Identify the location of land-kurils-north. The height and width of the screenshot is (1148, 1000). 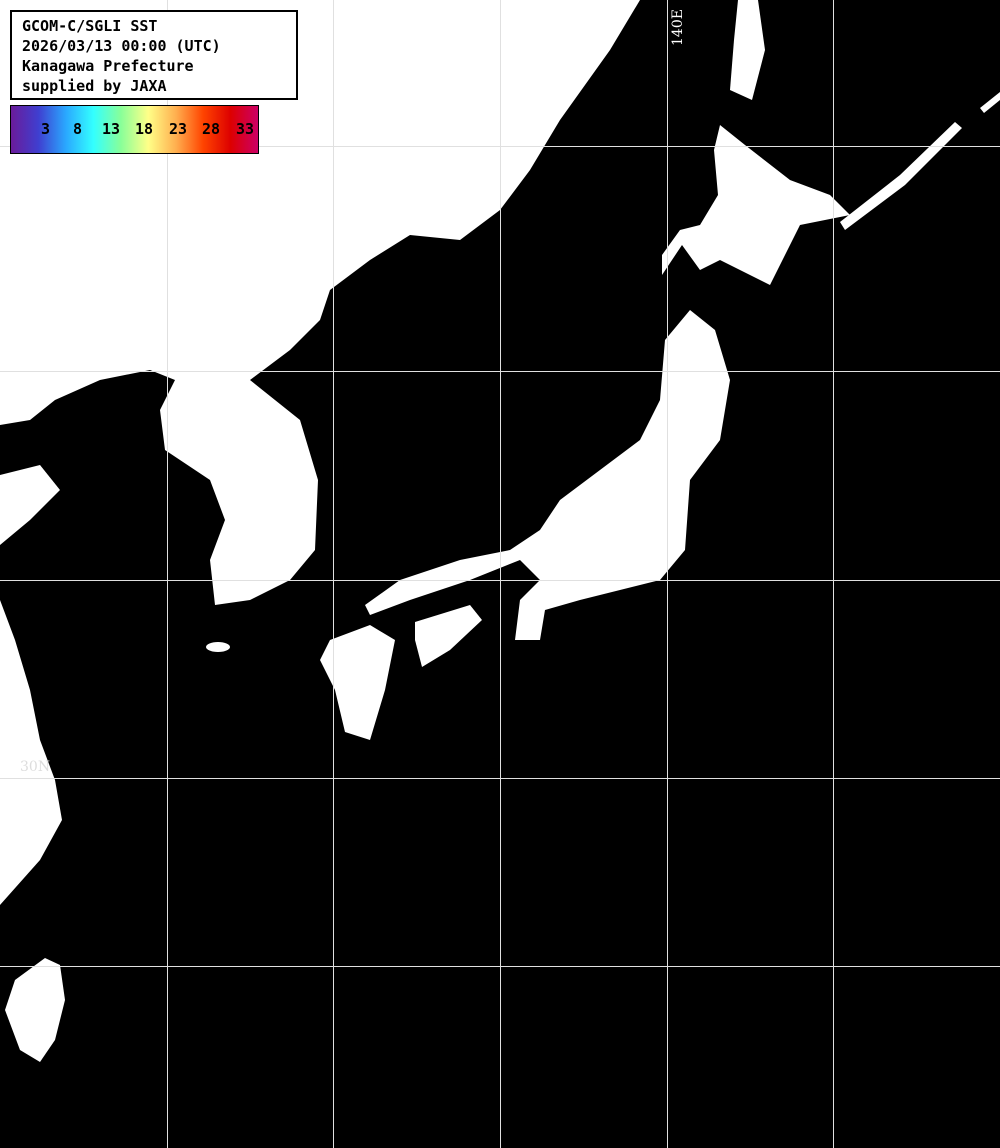
(990, 102).